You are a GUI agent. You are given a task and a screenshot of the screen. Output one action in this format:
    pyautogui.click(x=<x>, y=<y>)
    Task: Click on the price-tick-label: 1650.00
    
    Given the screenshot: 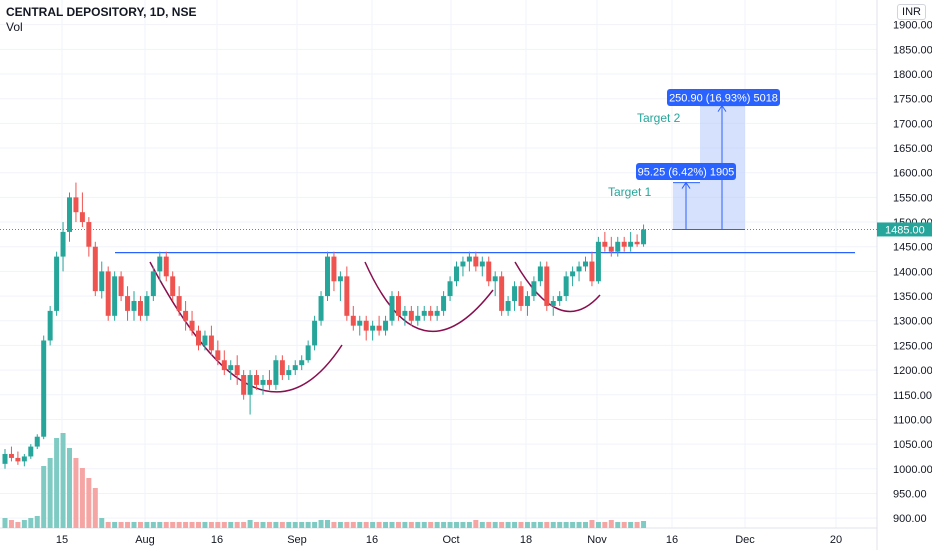 What is the action you would take?
    pyautogui.click(x=912, y=149)
    